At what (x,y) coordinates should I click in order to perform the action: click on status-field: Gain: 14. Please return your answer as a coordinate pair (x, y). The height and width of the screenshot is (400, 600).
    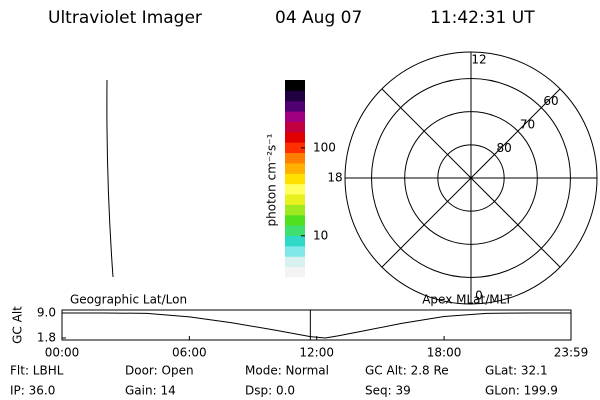
    Looking at the image, I should click on (150, 391).